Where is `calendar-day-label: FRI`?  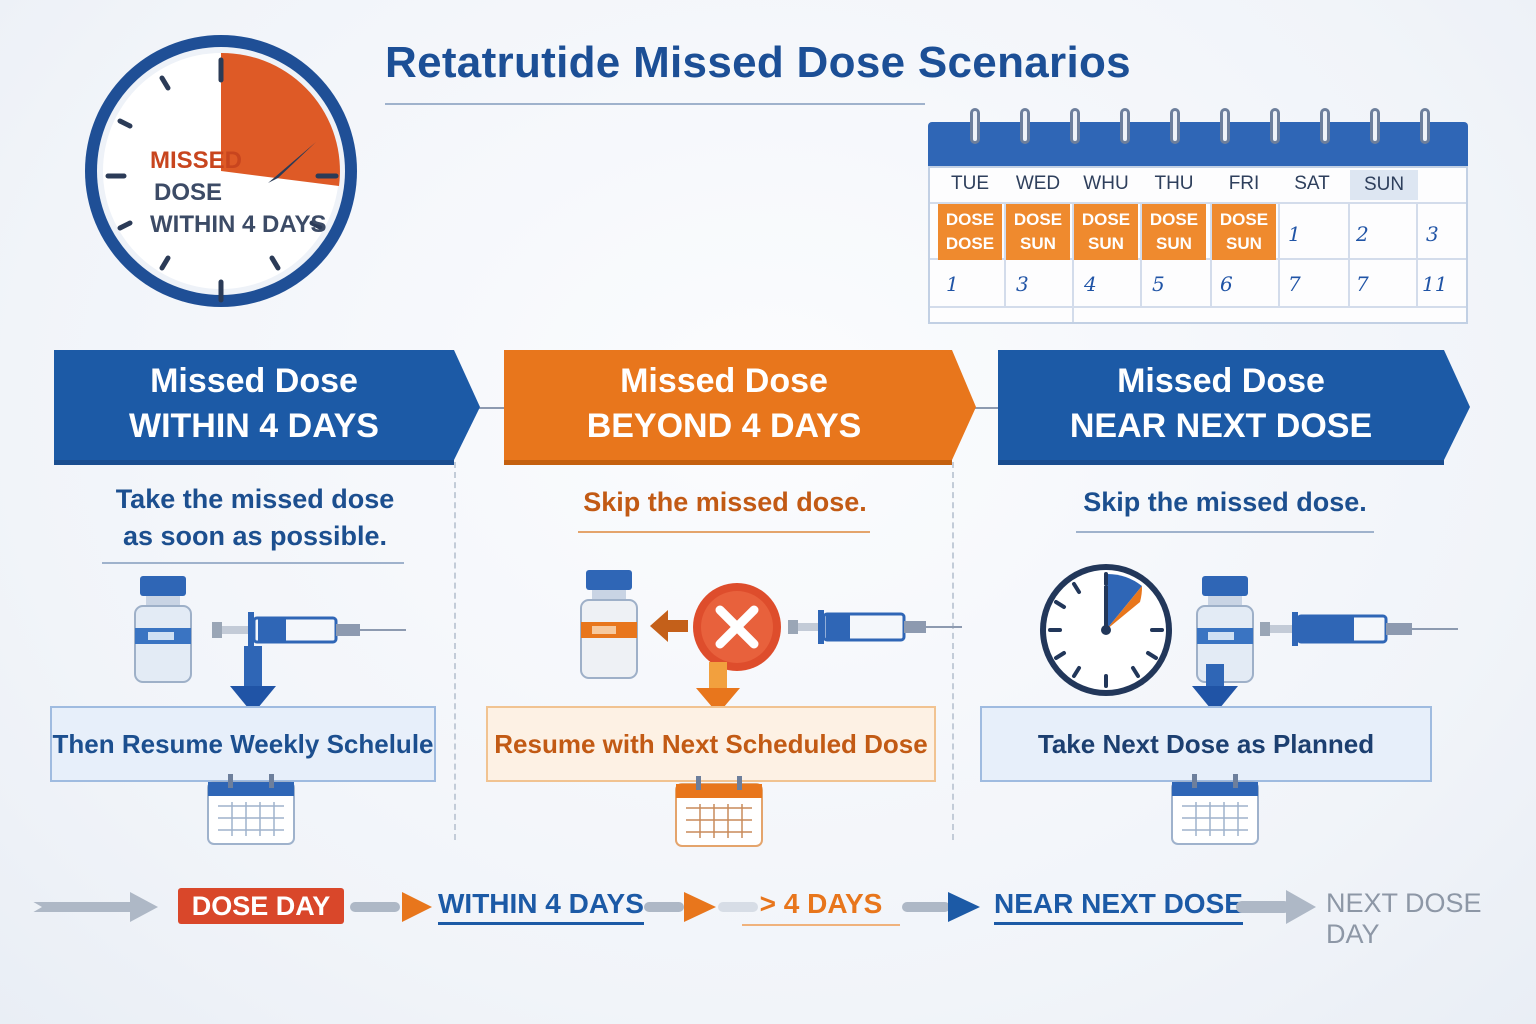
calendar-day-label: FRI is located at coordinates (1244, 183).